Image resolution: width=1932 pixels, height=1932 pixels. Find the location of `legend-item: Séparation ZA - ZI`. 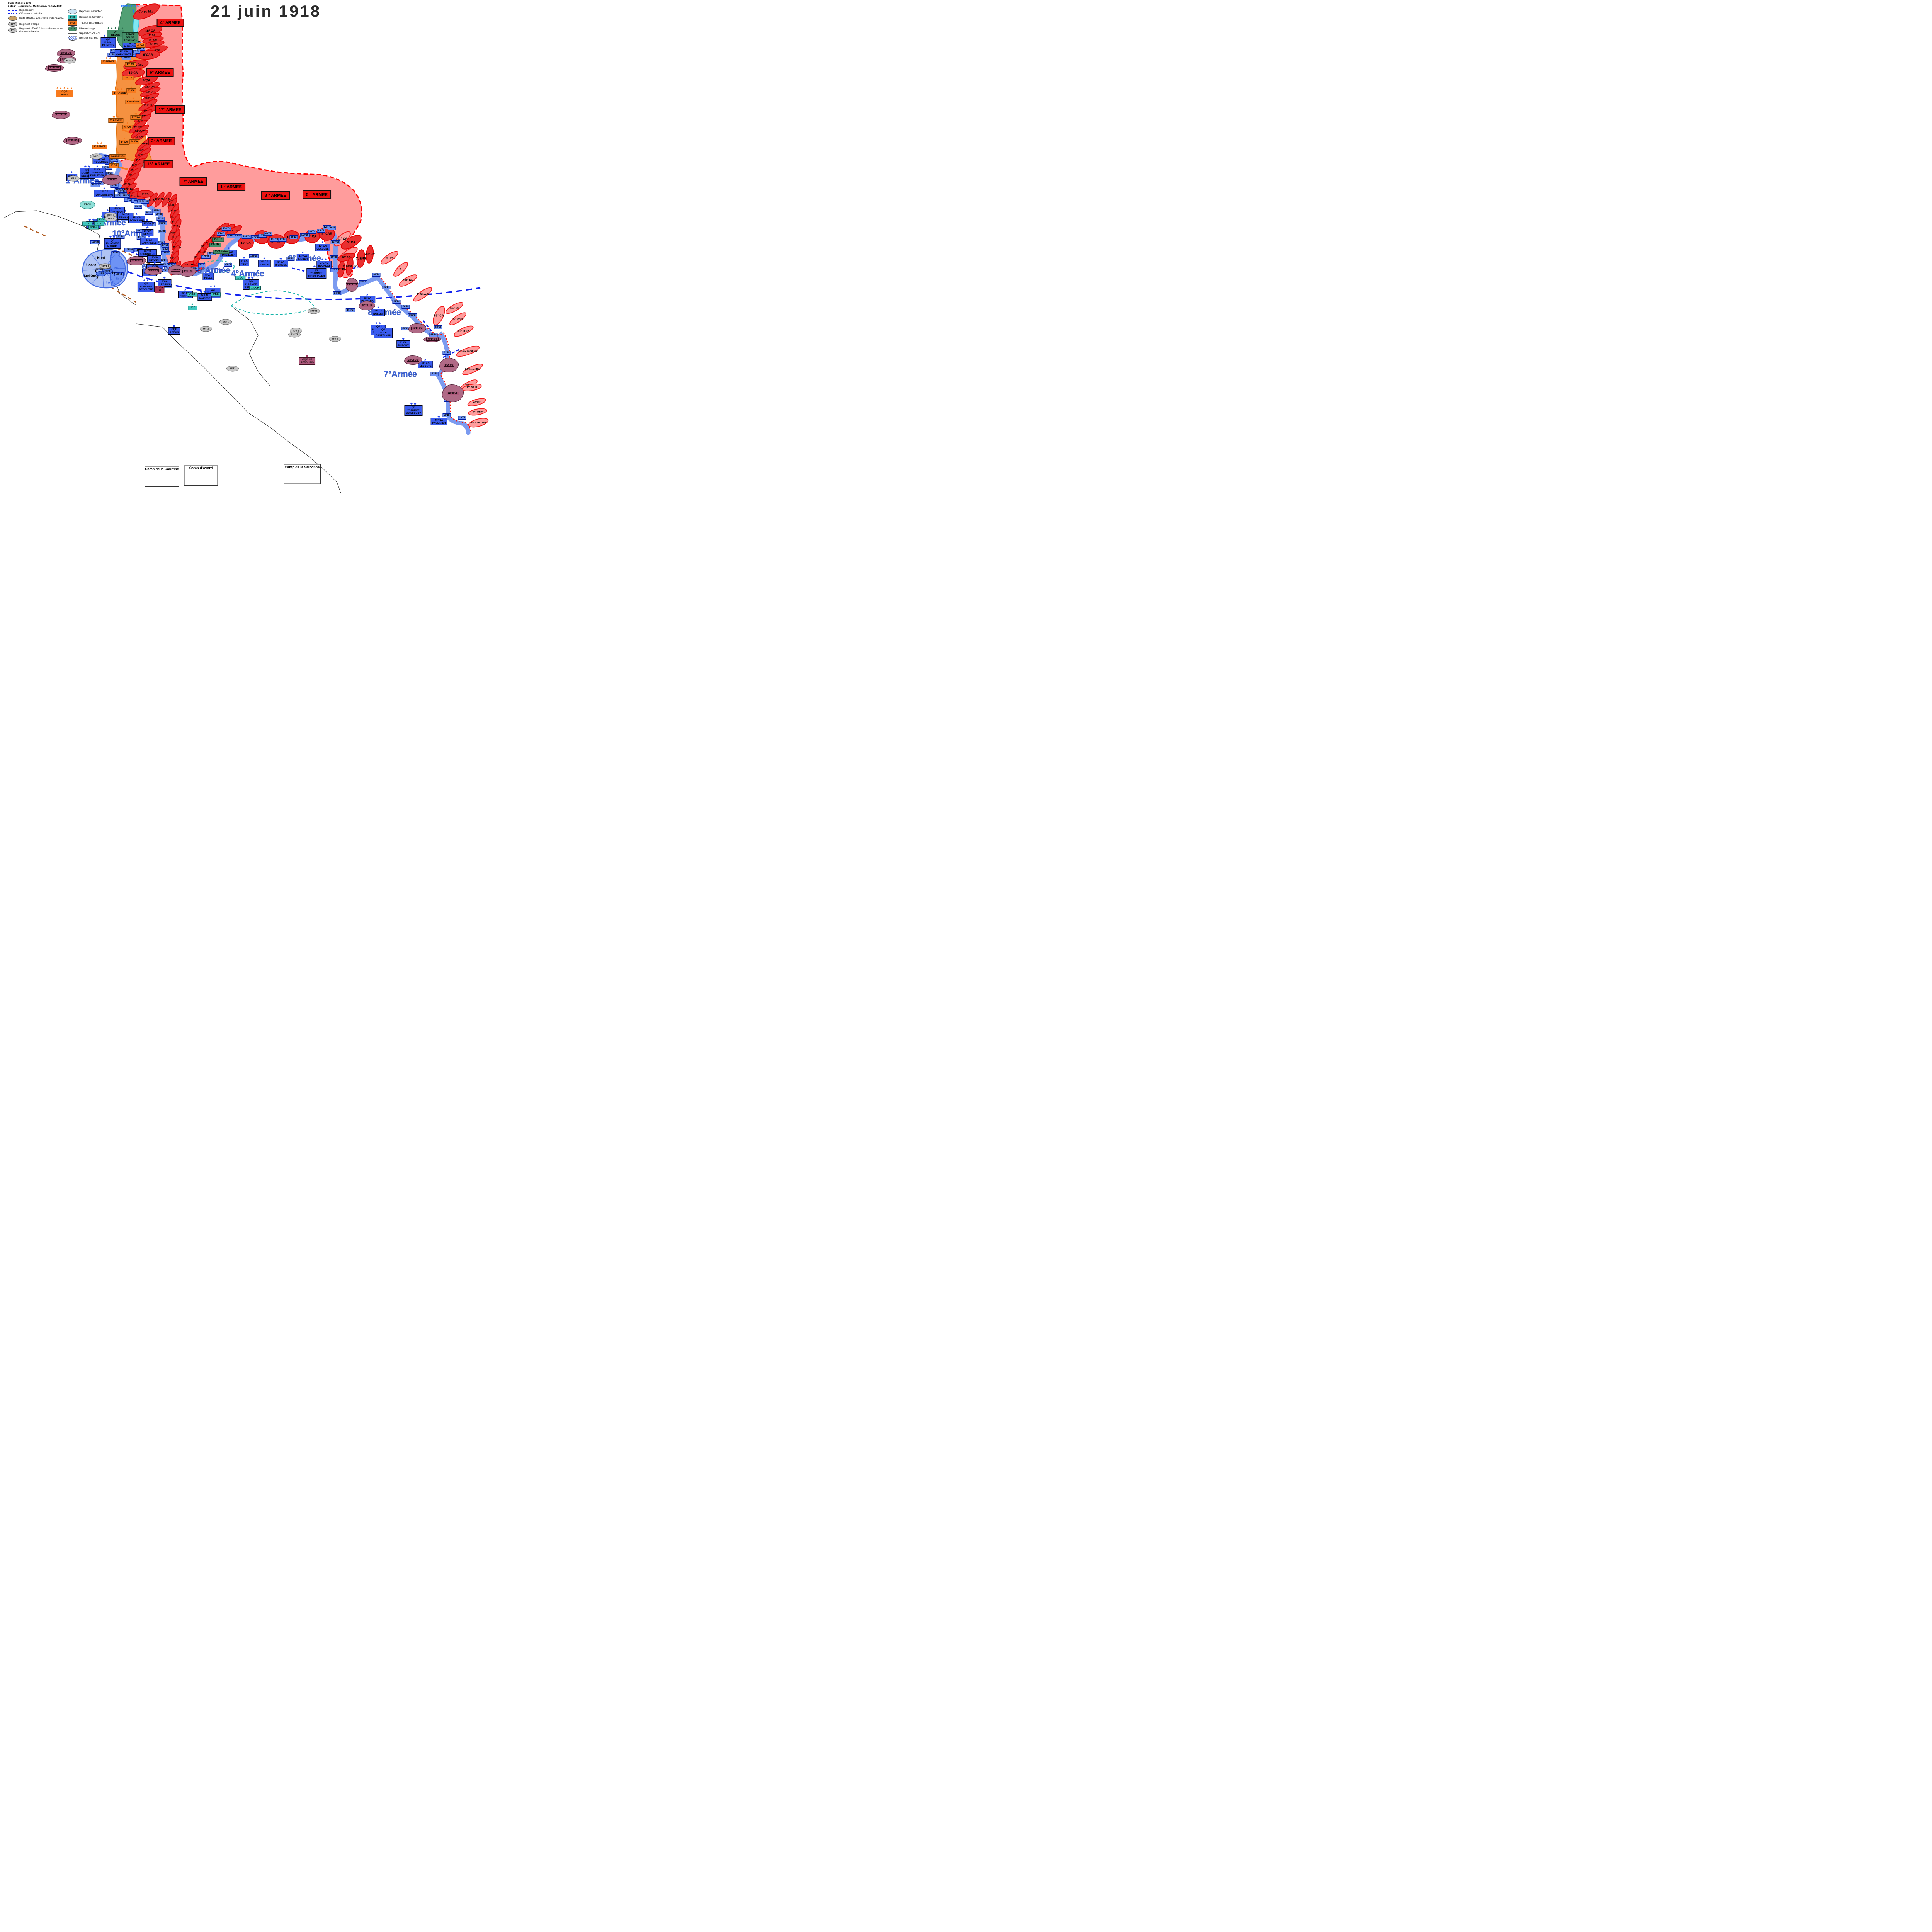

legend-item: Séparation ZA - ZI is located at coordinates (96, 33).